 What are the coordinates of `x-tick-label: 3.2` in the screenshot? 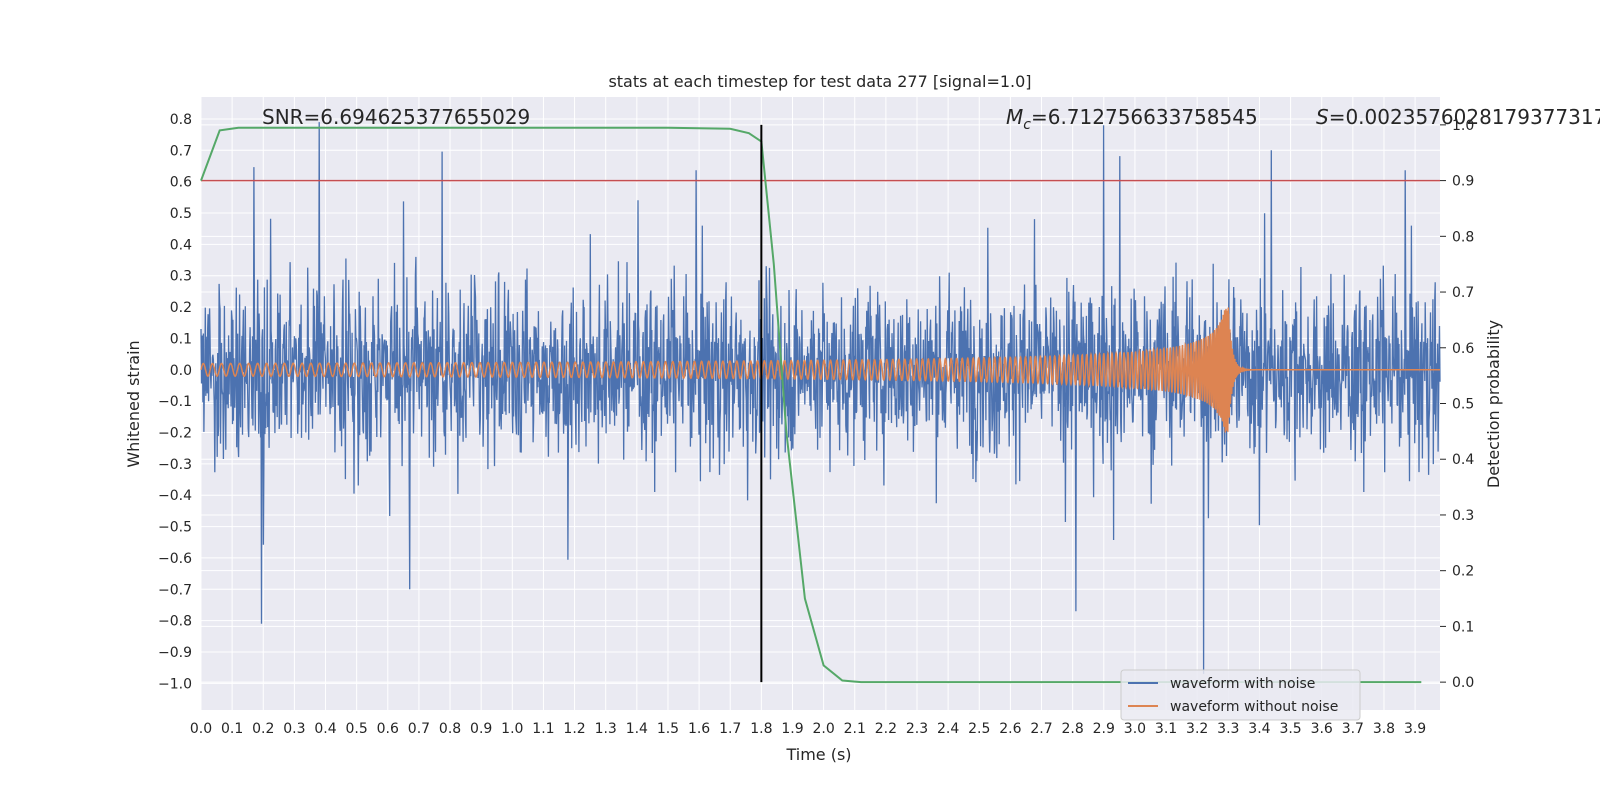 It's located at (1197, 729).